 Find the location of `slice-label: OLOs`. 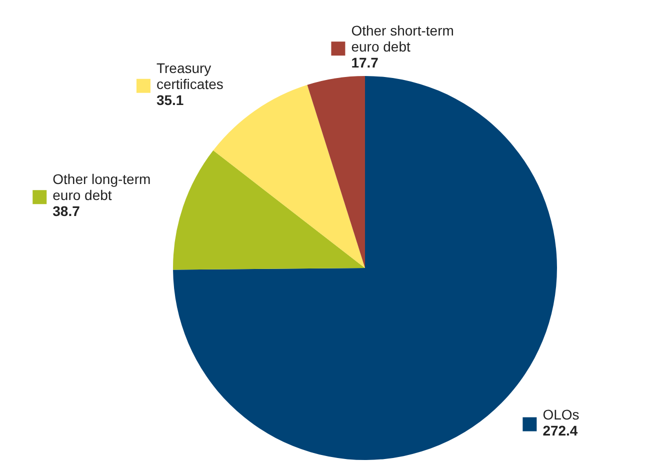

slice-label: OLOs is located at coordinates (561, 414).